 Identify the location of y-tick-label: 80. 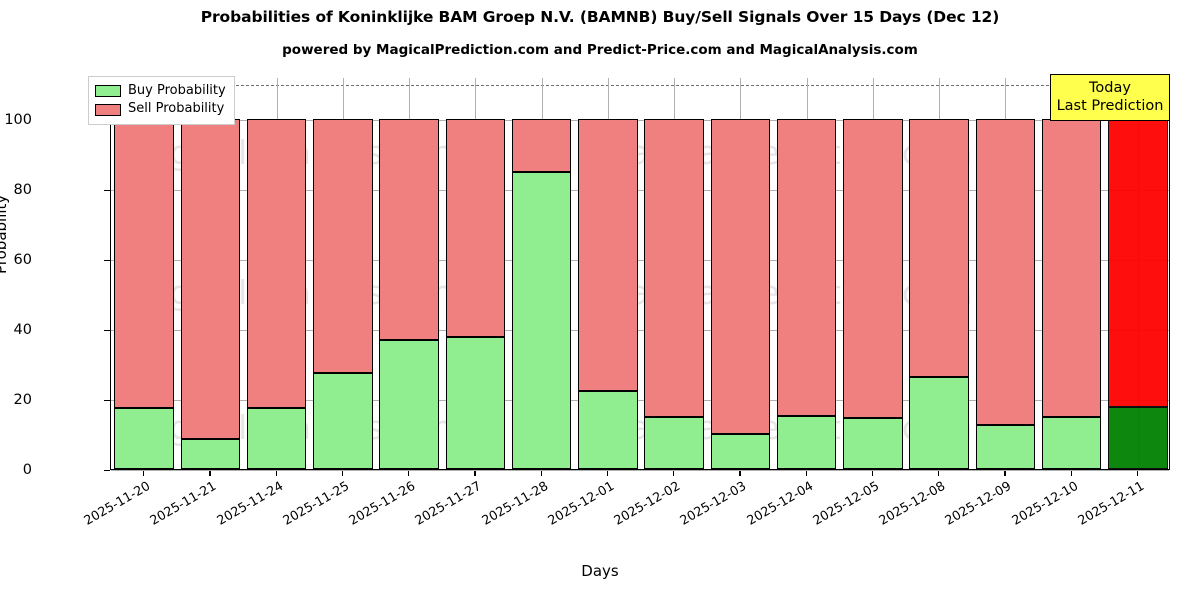
(22, 190).